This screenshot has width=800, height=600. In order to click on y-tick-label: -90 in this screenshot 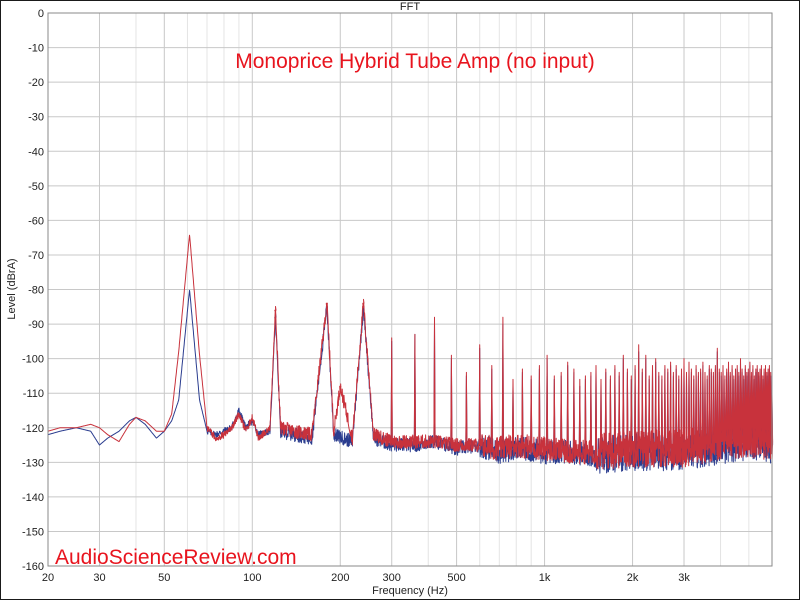, I will do `click(36, 325)`.